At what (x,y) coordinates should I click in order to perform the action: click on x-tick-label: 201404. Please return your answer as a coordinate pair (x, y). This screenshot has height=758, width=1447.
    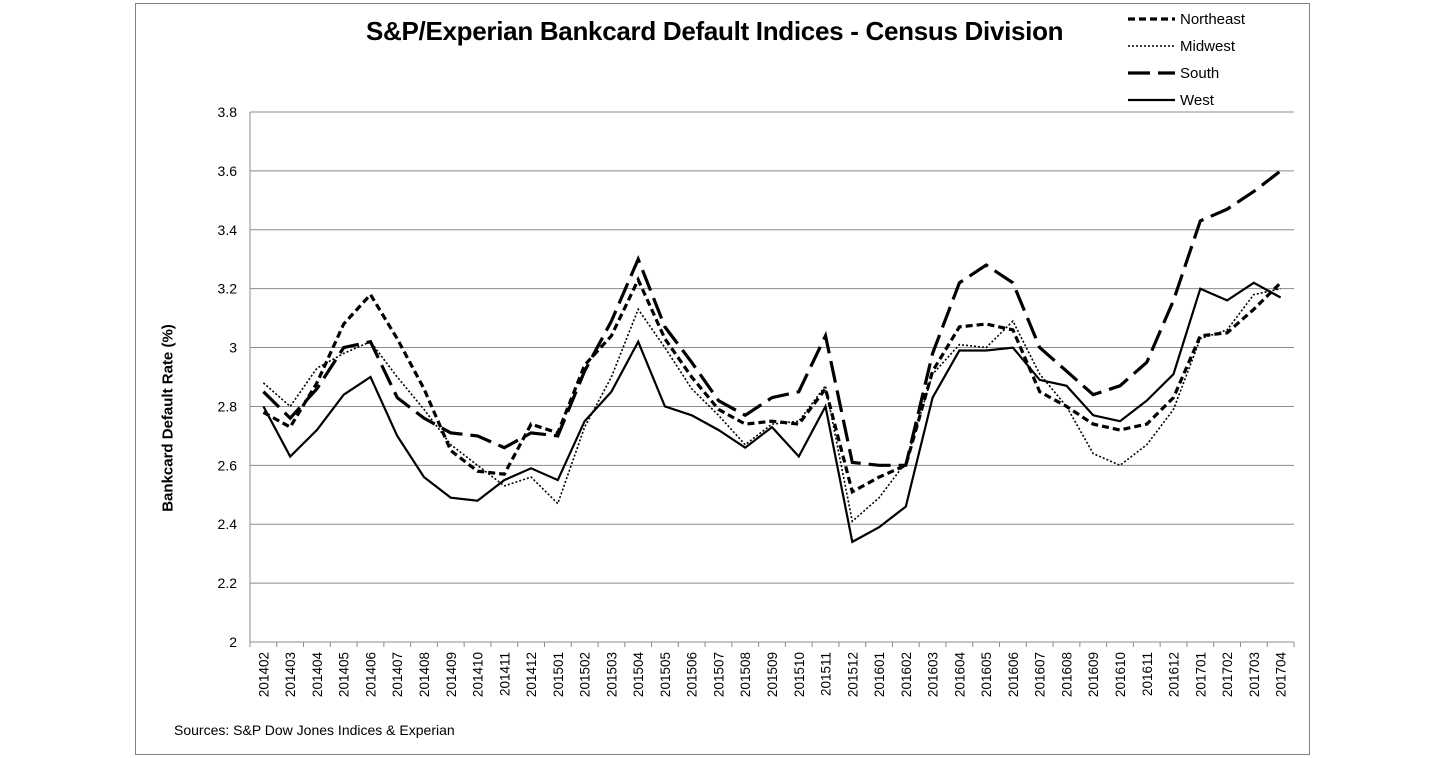
    Looking at the image, I should click on (317, 675).